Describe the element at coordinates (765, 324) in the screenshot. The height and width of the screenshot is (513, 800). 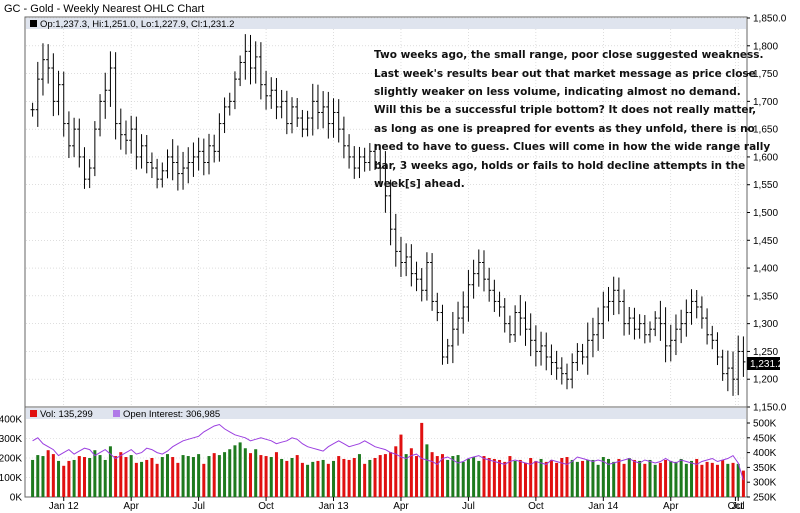
I see `price-y-tick-label: 1,300` at that location.